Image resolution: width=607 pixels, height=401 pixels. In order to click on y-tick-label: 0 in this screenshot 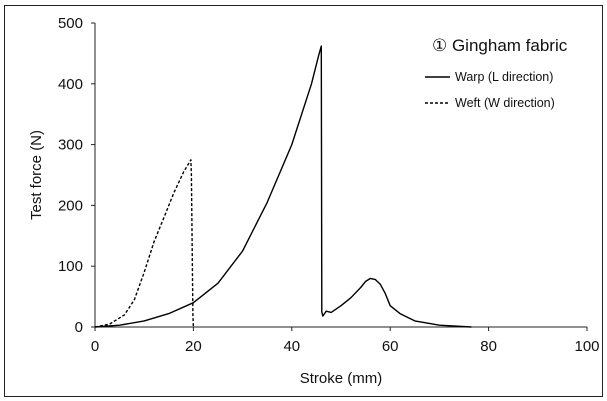, I will do `click(79, 327)`.